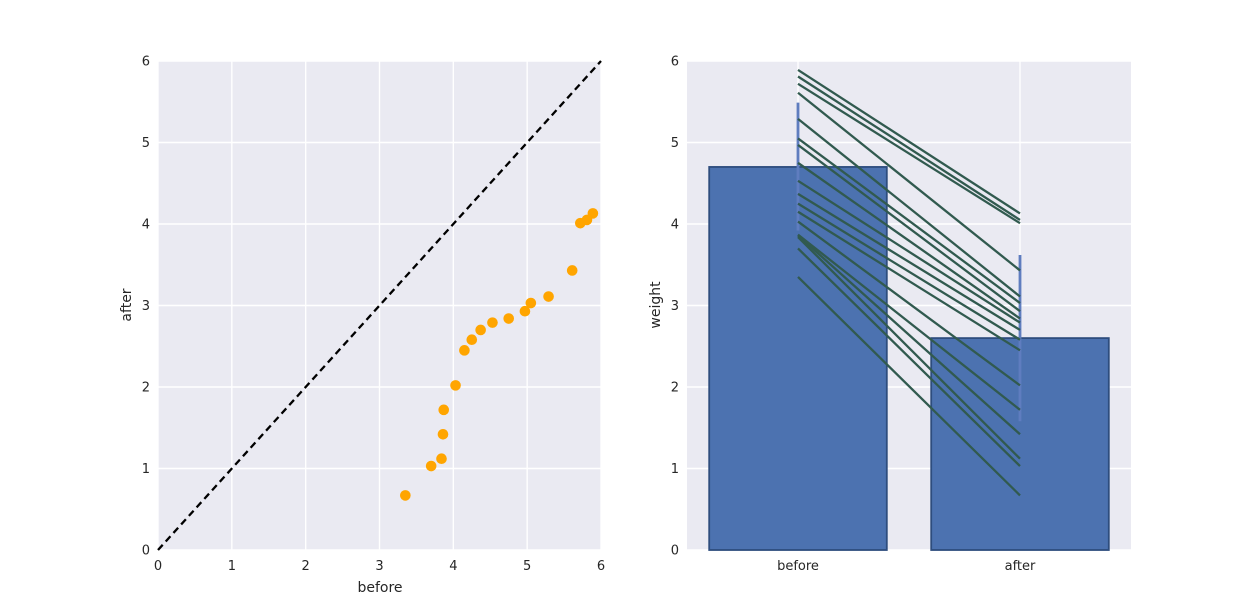 This screenshot has width=1255, height=612. What do you see at coordinates (380, 588) in the screenshot?
I see `left-x-axis-label: before` at bounding box center [380, 588].